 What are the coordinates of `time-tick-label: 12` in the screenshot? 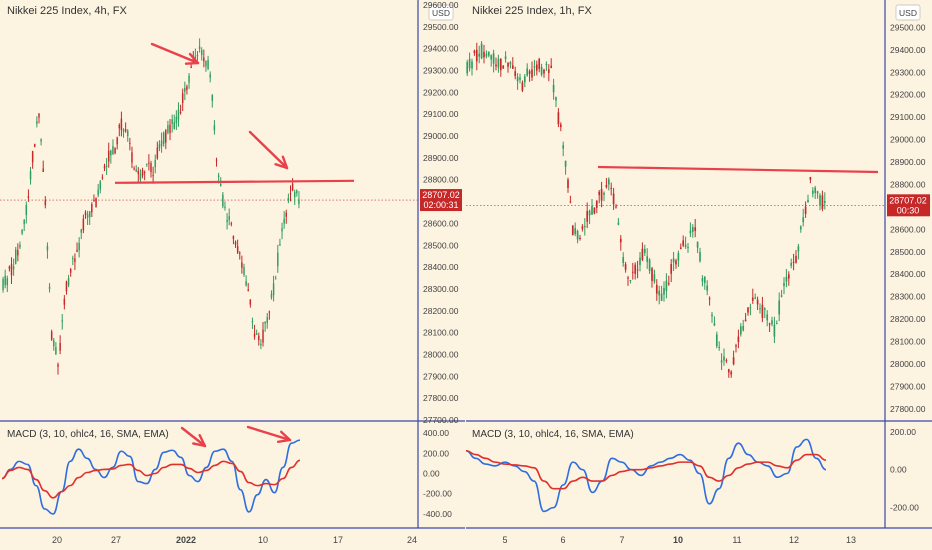 It's located at (794, 540).